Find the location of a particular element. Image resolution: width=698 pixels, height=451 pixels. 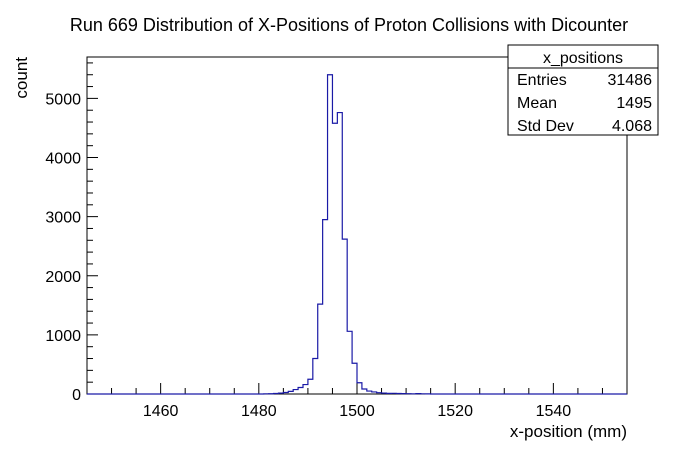

y-tick-label: 3000 is located at coordinates (63, 218).